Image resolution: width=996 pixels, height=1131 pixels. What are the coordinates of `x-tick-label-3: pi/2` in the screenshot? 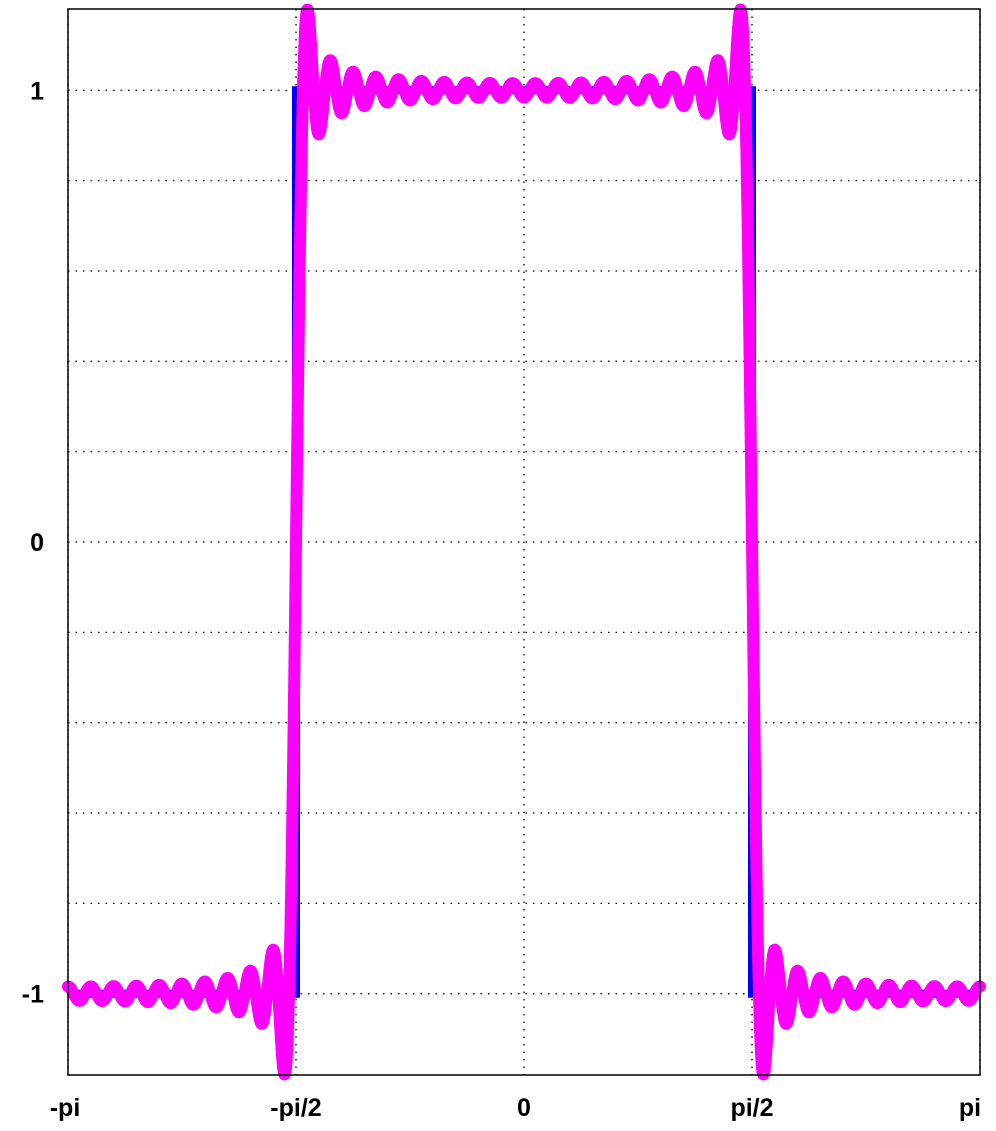 It's located at (751, 1108).